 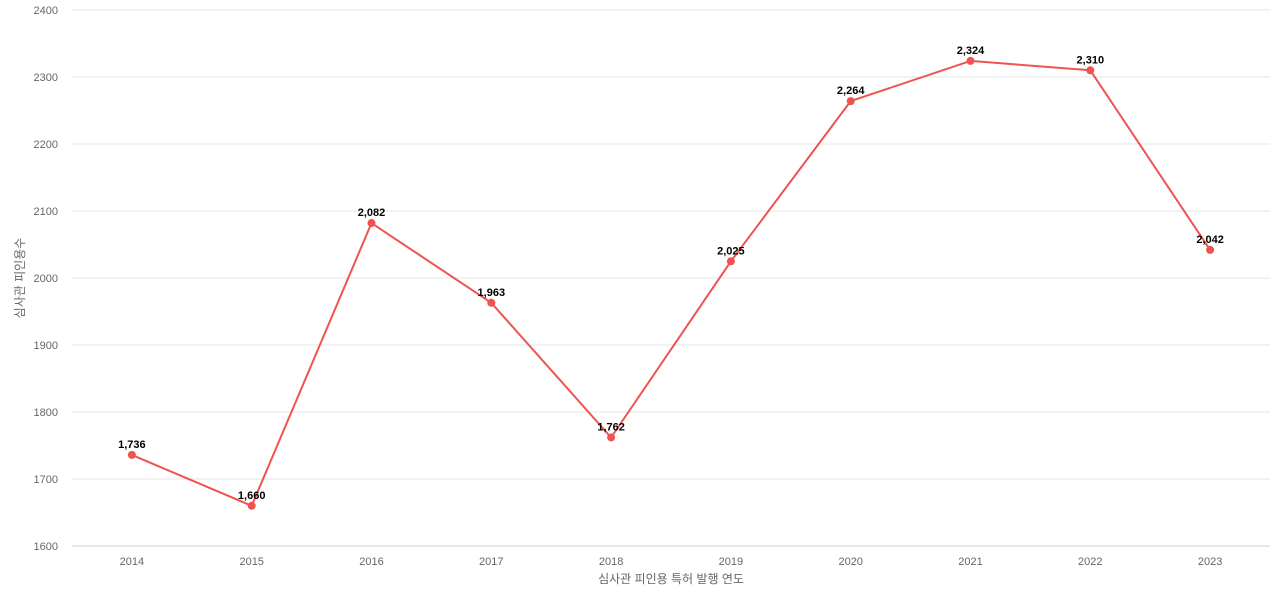 I want to click on y-tick-label: 2400, so click(x=46, y=11).